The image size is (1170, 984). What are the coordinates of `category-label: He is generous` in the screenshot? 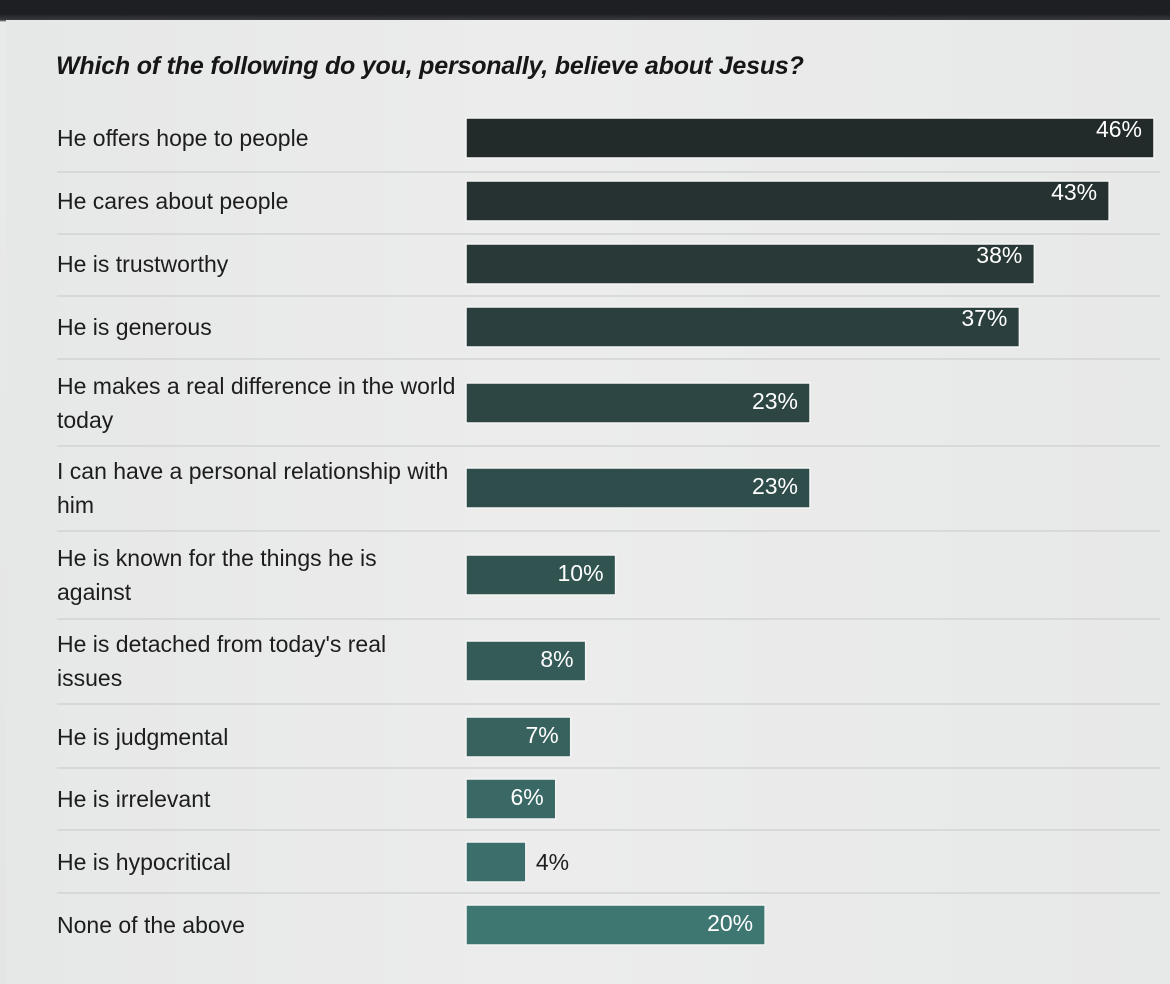 It's located at (134, 327).